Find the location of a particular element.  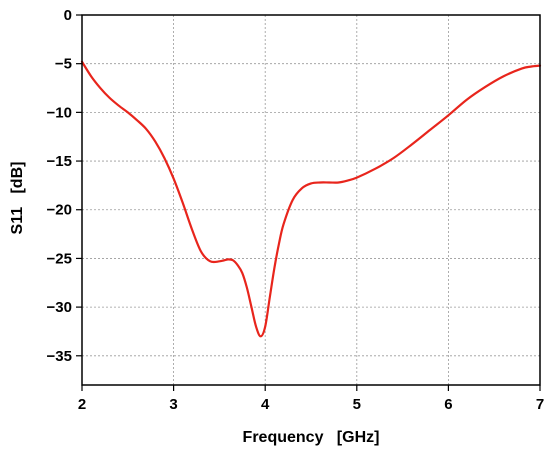

x-tick-label: 6 is located at coordinates (448, 404).